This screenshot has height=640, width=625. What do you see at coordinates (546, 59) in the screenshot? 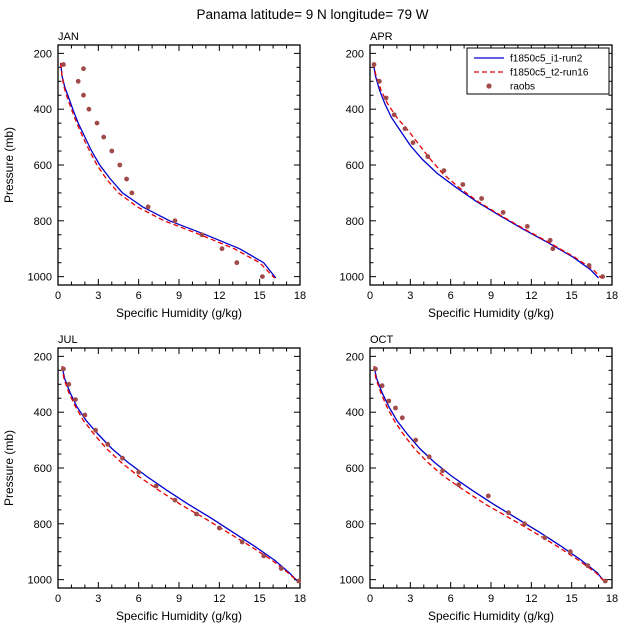
I see `legend-label: f1850c5_i1-run2` at bounding box center [546, 59].